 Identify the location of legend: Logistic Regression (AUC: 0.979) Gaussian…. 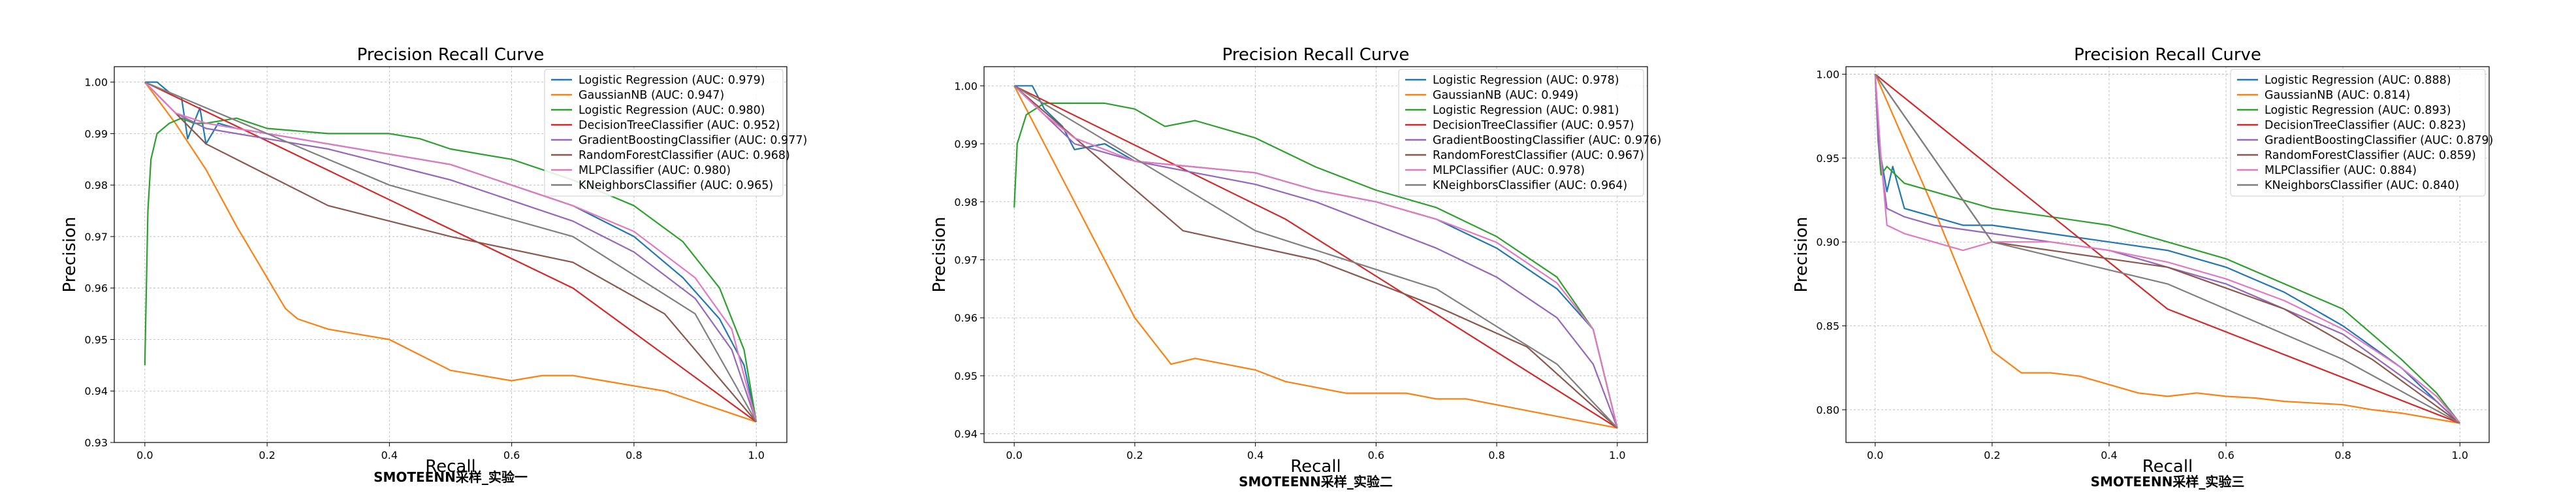
(675, 133).